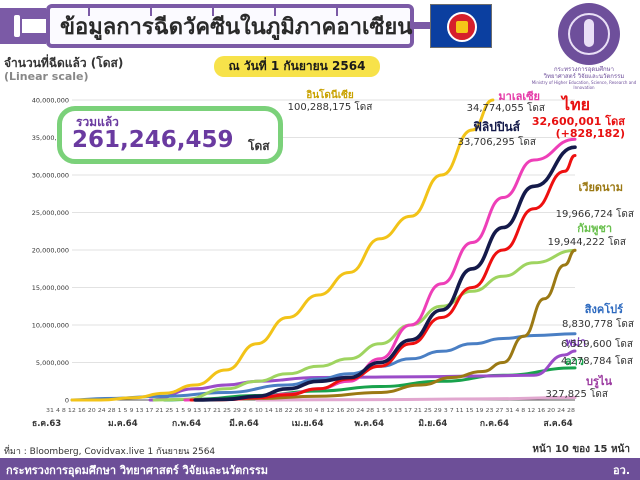 This screenshot has width=640, height=480. I want to click on asean-emblem-circle, so click(462, 27).